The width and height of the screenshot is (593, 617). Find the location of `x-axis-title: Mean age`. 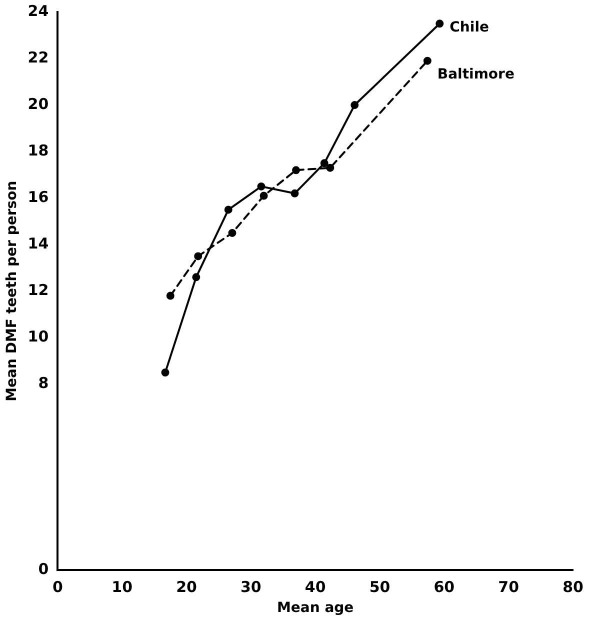

x-axis-title: Mean age is located at coordinates (315, 608).